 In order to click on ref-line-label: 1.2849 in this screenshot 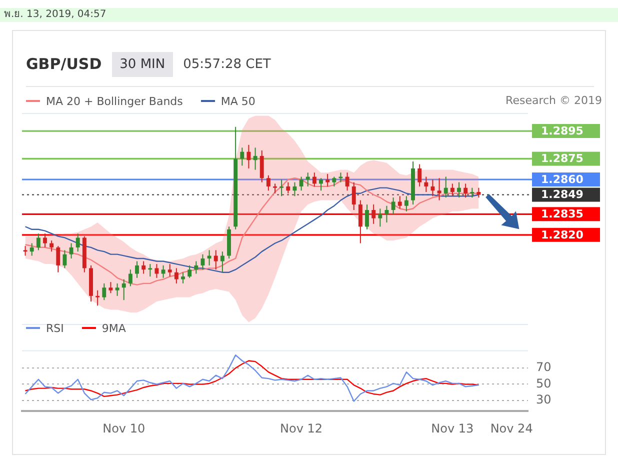, I will do `click(562, 195)`.